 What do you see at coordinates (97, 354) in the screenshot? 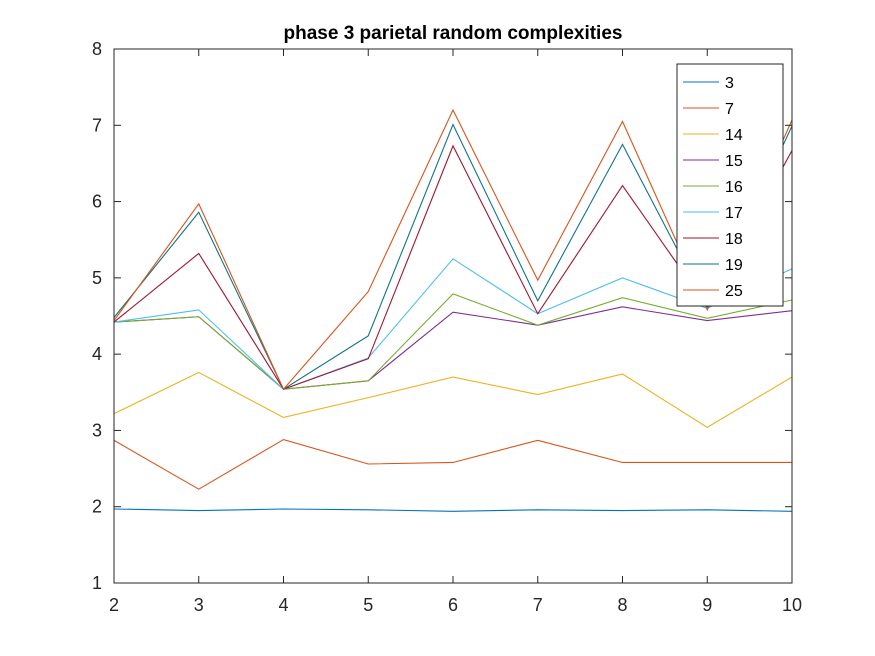
I see `y-tick-label-4: 4` at bounding box center [97, 354].